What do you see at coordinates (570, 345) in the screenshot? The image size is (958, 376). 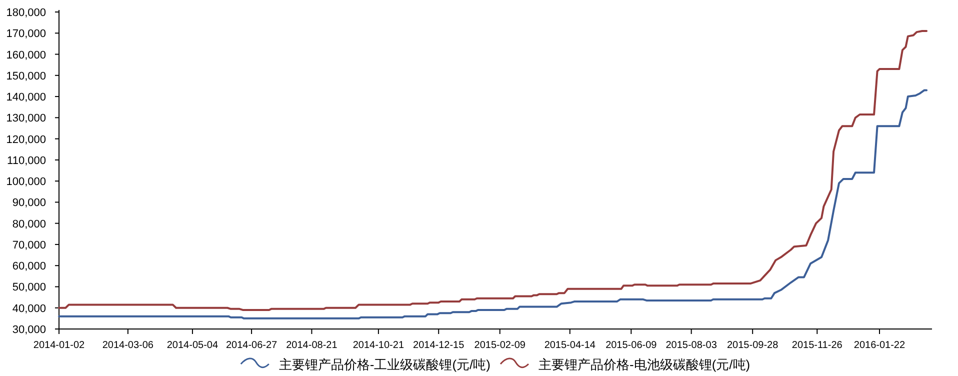 I see `x-tick-label: 2015-04-14` at bounding box center [570, 345].